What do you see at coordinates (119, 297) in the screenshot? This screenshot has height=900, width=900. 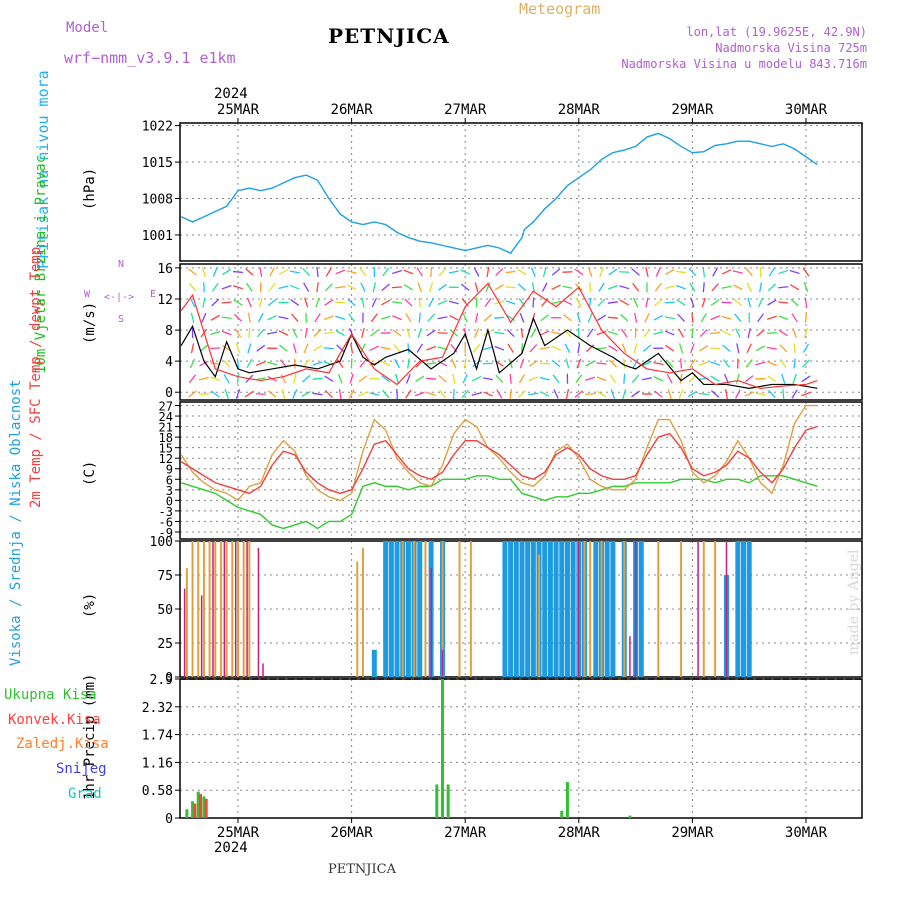 I see `compass-cross: <-|->` at bounding box center [119, 297].